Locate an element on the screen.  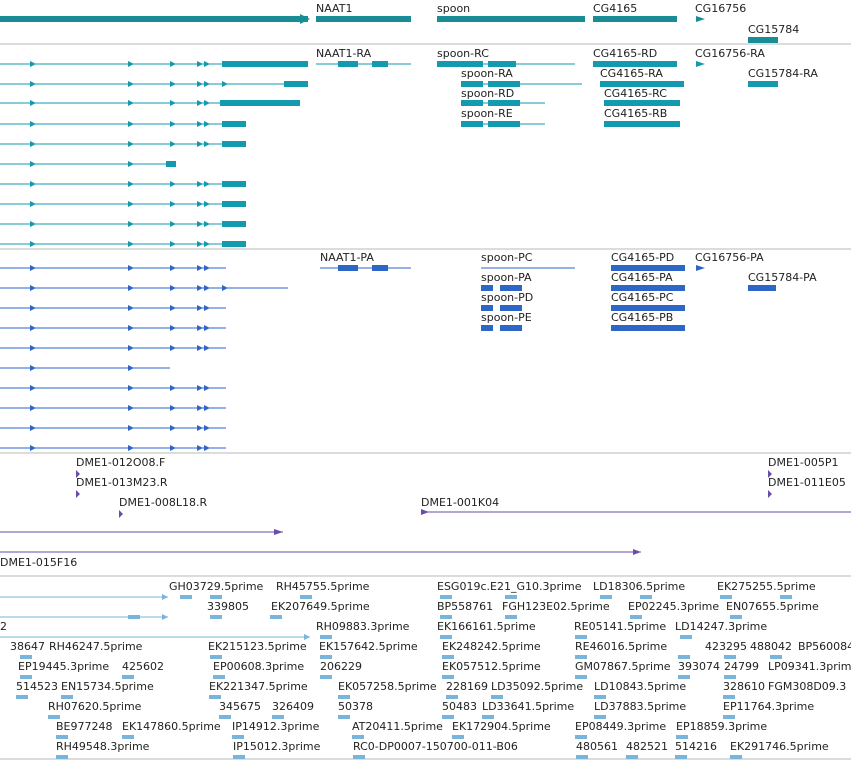
est-label: RH07620.5prime is located at coordinates (95, 706).